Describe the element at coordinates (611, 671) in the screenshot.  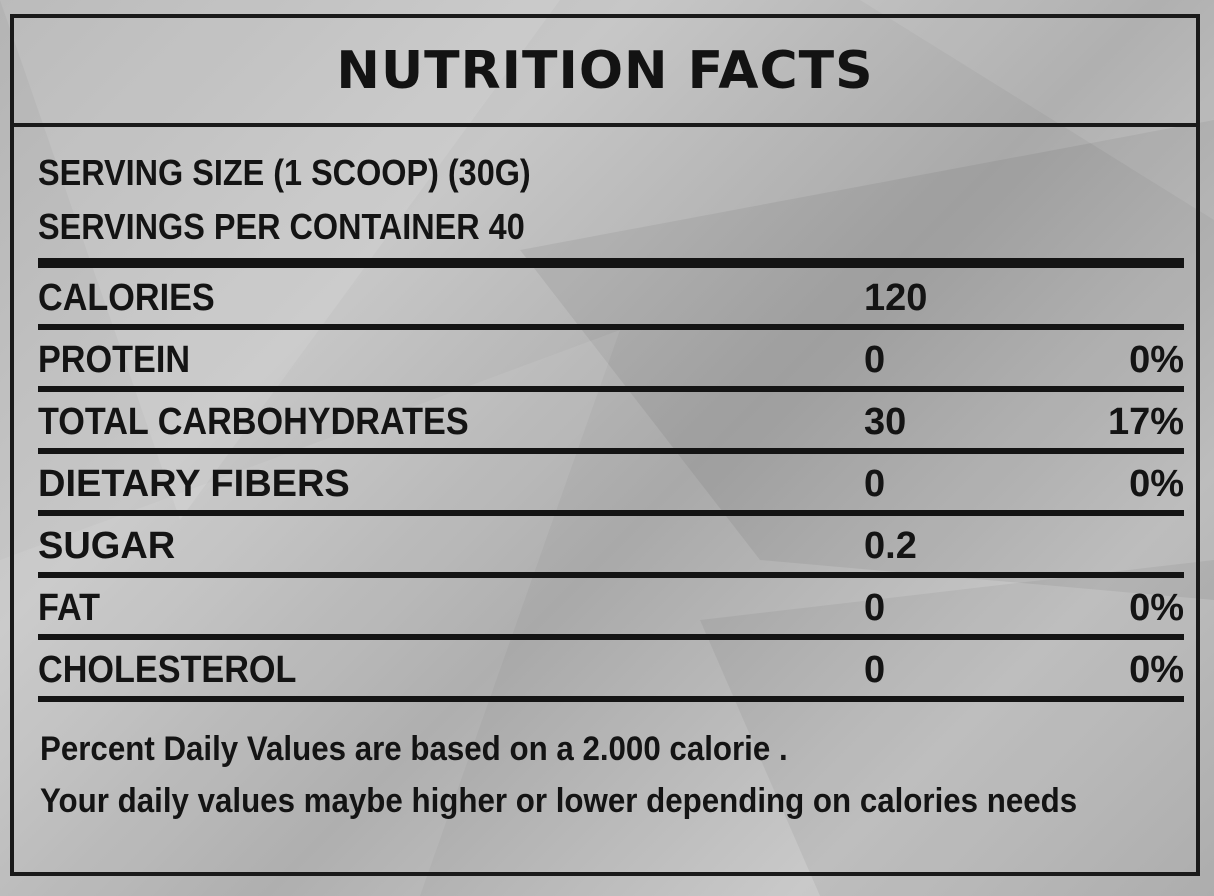
I see `nutrient-row-cholesterol: CHOLESTEROL 0 0%` at that location.